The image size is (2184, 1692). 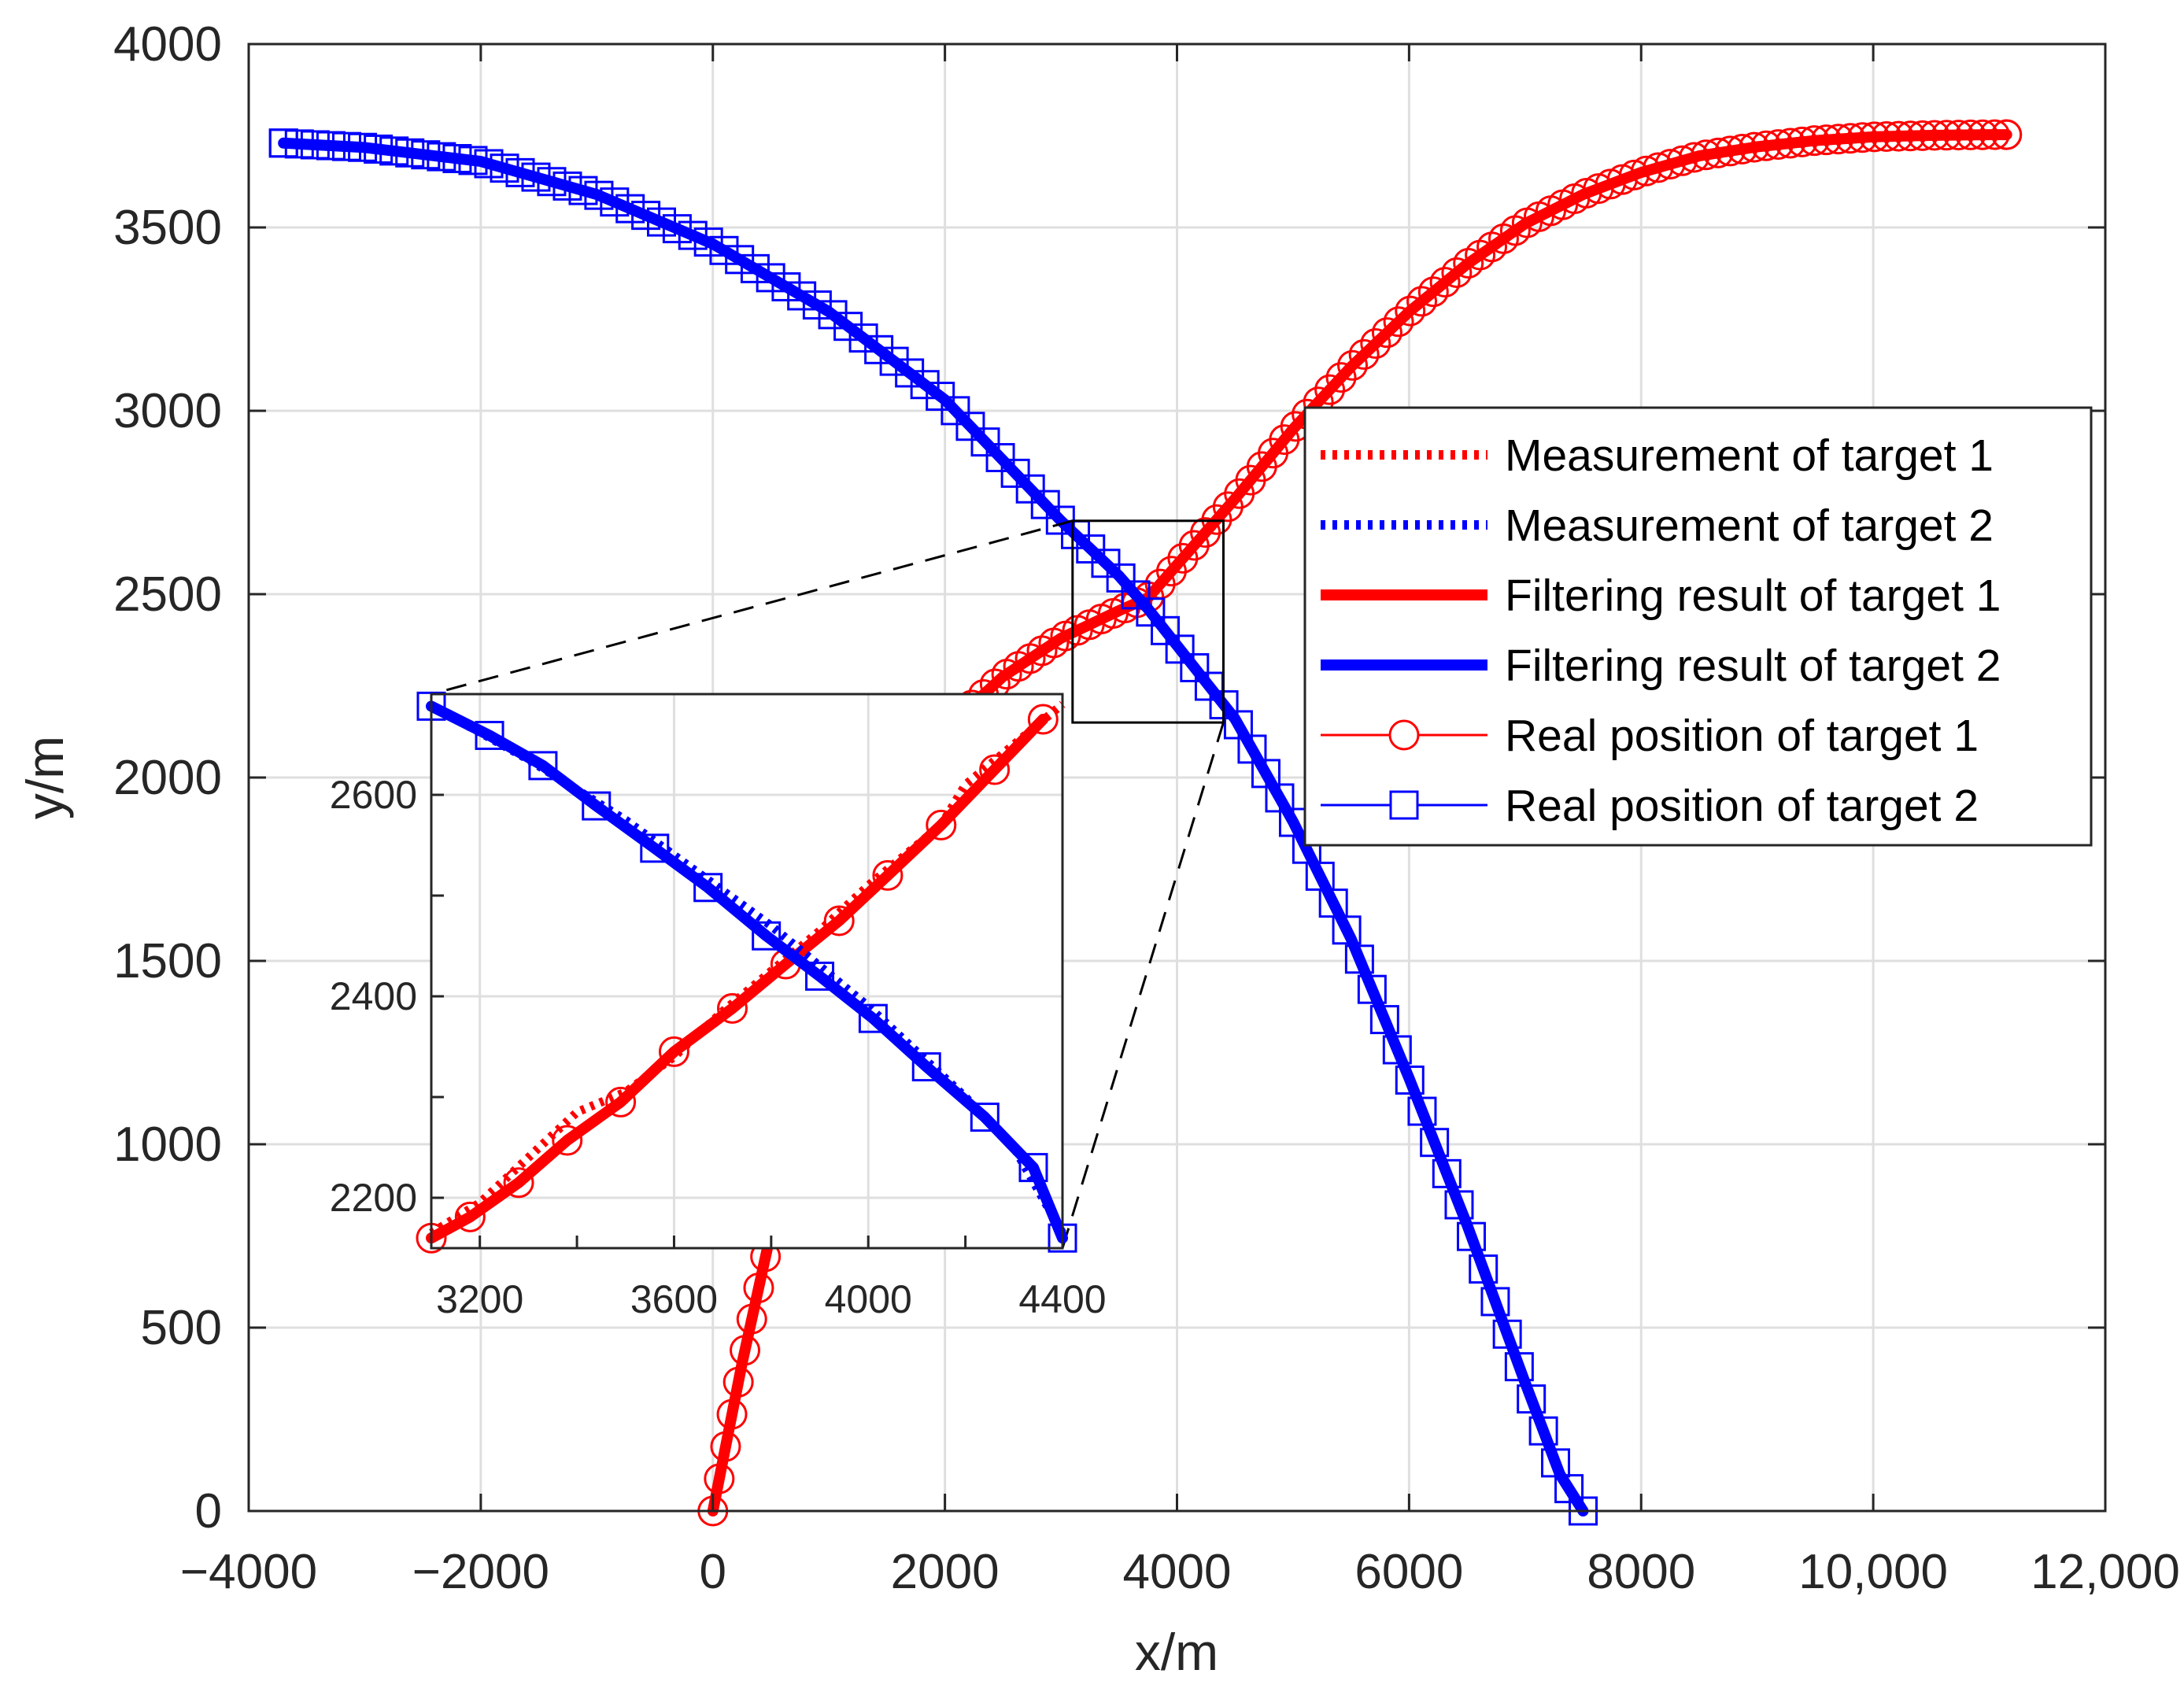 I want to click on legend-item: Measurement of target 1, so click(x=1657, y=455).